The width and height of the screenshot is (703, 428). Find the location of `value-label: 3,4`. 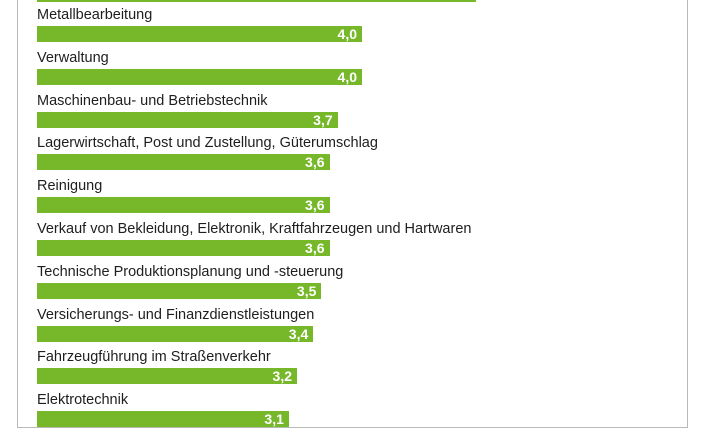

value-label: 3,4 is located at coordinates (298, 333).